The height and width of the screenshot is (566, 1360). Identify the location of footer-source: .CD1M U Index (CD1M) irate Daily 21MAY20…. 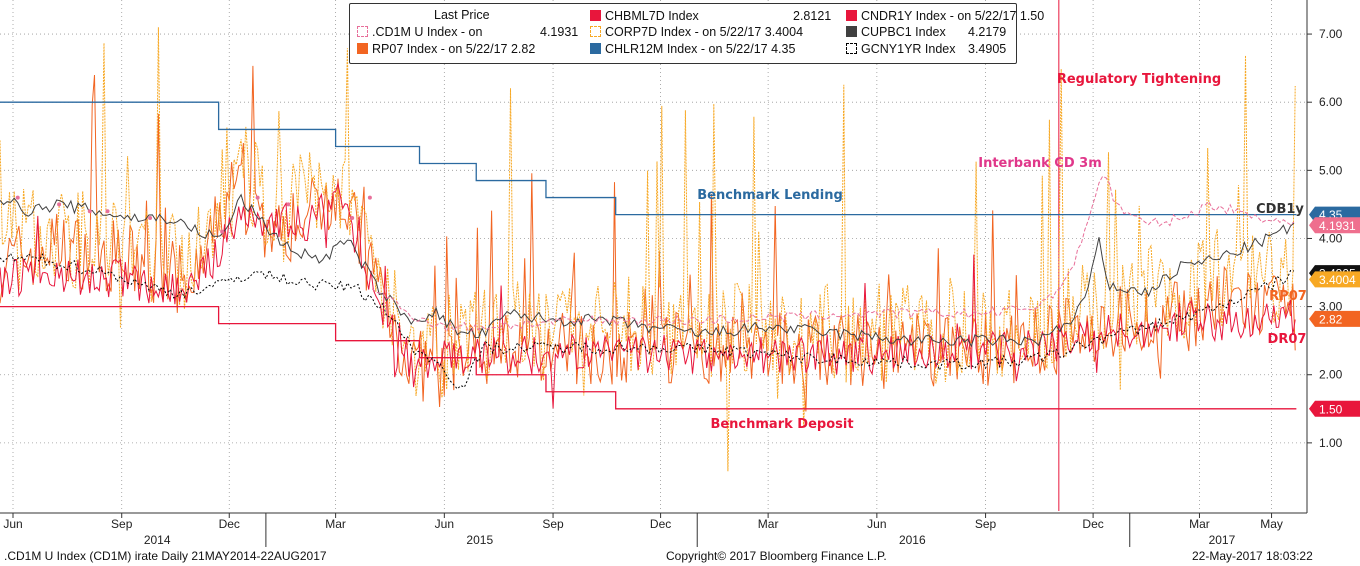
(165, 556).